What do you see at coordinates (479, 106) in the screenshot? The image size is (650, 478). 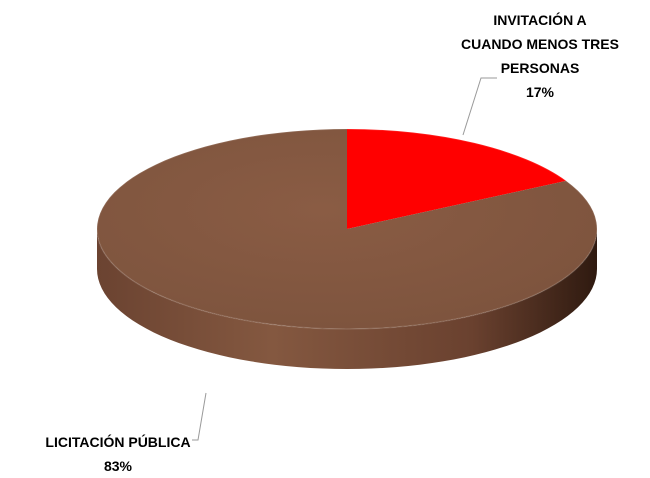 I see `leader-line-invitacion` at bounding box center [479, 106].